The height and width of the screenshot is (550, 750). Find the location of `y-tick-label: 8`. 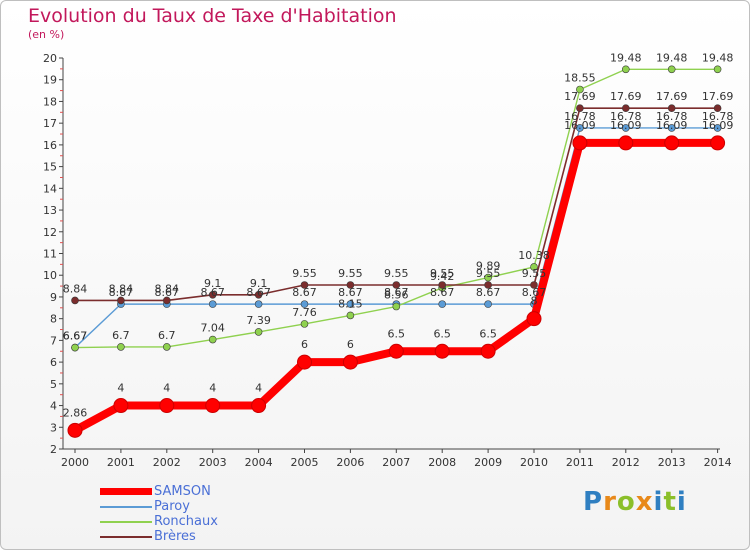

y-tick-label: 8 is located at coordinates (53, 319).